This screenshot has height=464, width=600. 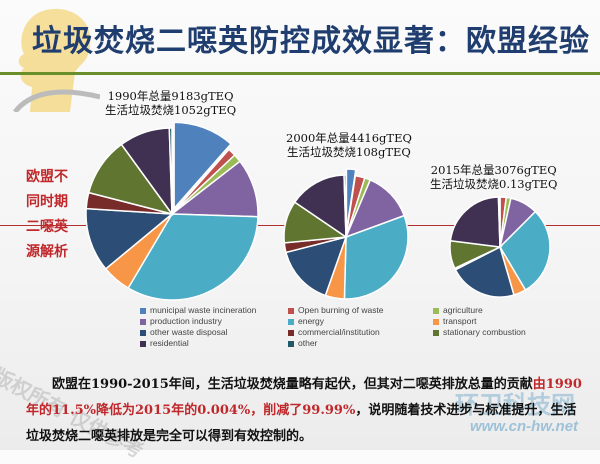 What do you see at coordinates (311, 321) in the screenshot?
I see `legend-label: energy` at bounding box center [311, 321].